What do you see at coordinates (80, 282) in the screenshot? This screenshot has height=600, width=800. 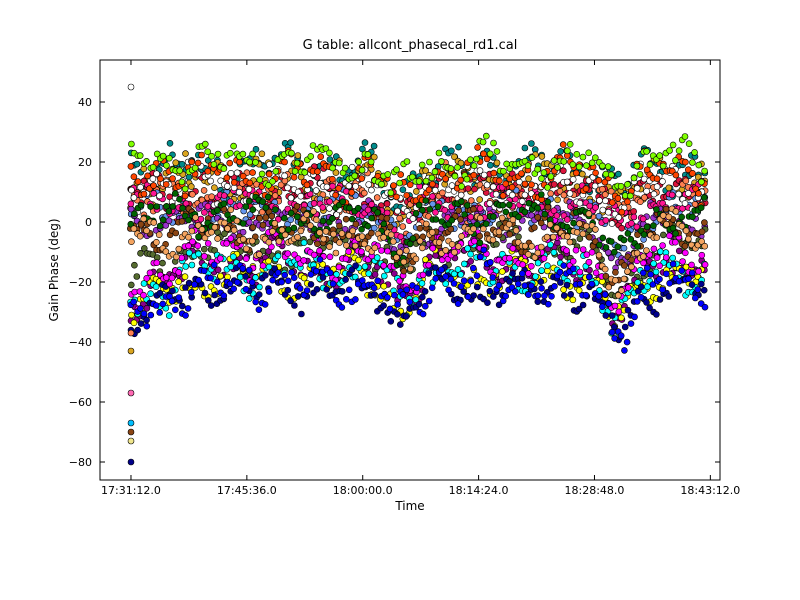 I see `y-tick-label: −20` at bounding box center [80, 282].